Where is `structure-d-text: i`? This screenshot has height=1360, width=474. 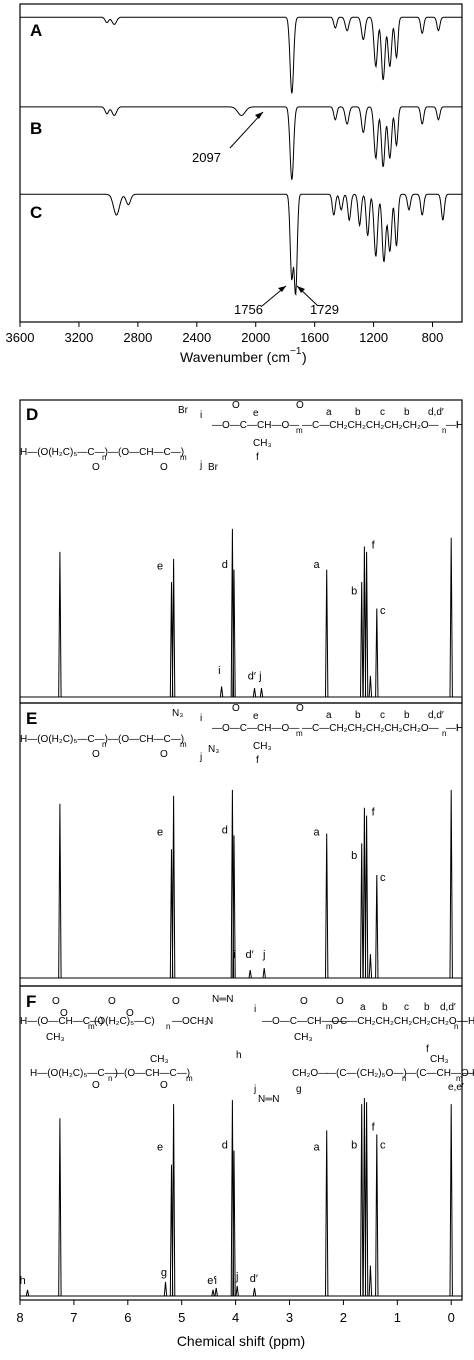 structure-d-text: i is located at coordinates (201, 415).